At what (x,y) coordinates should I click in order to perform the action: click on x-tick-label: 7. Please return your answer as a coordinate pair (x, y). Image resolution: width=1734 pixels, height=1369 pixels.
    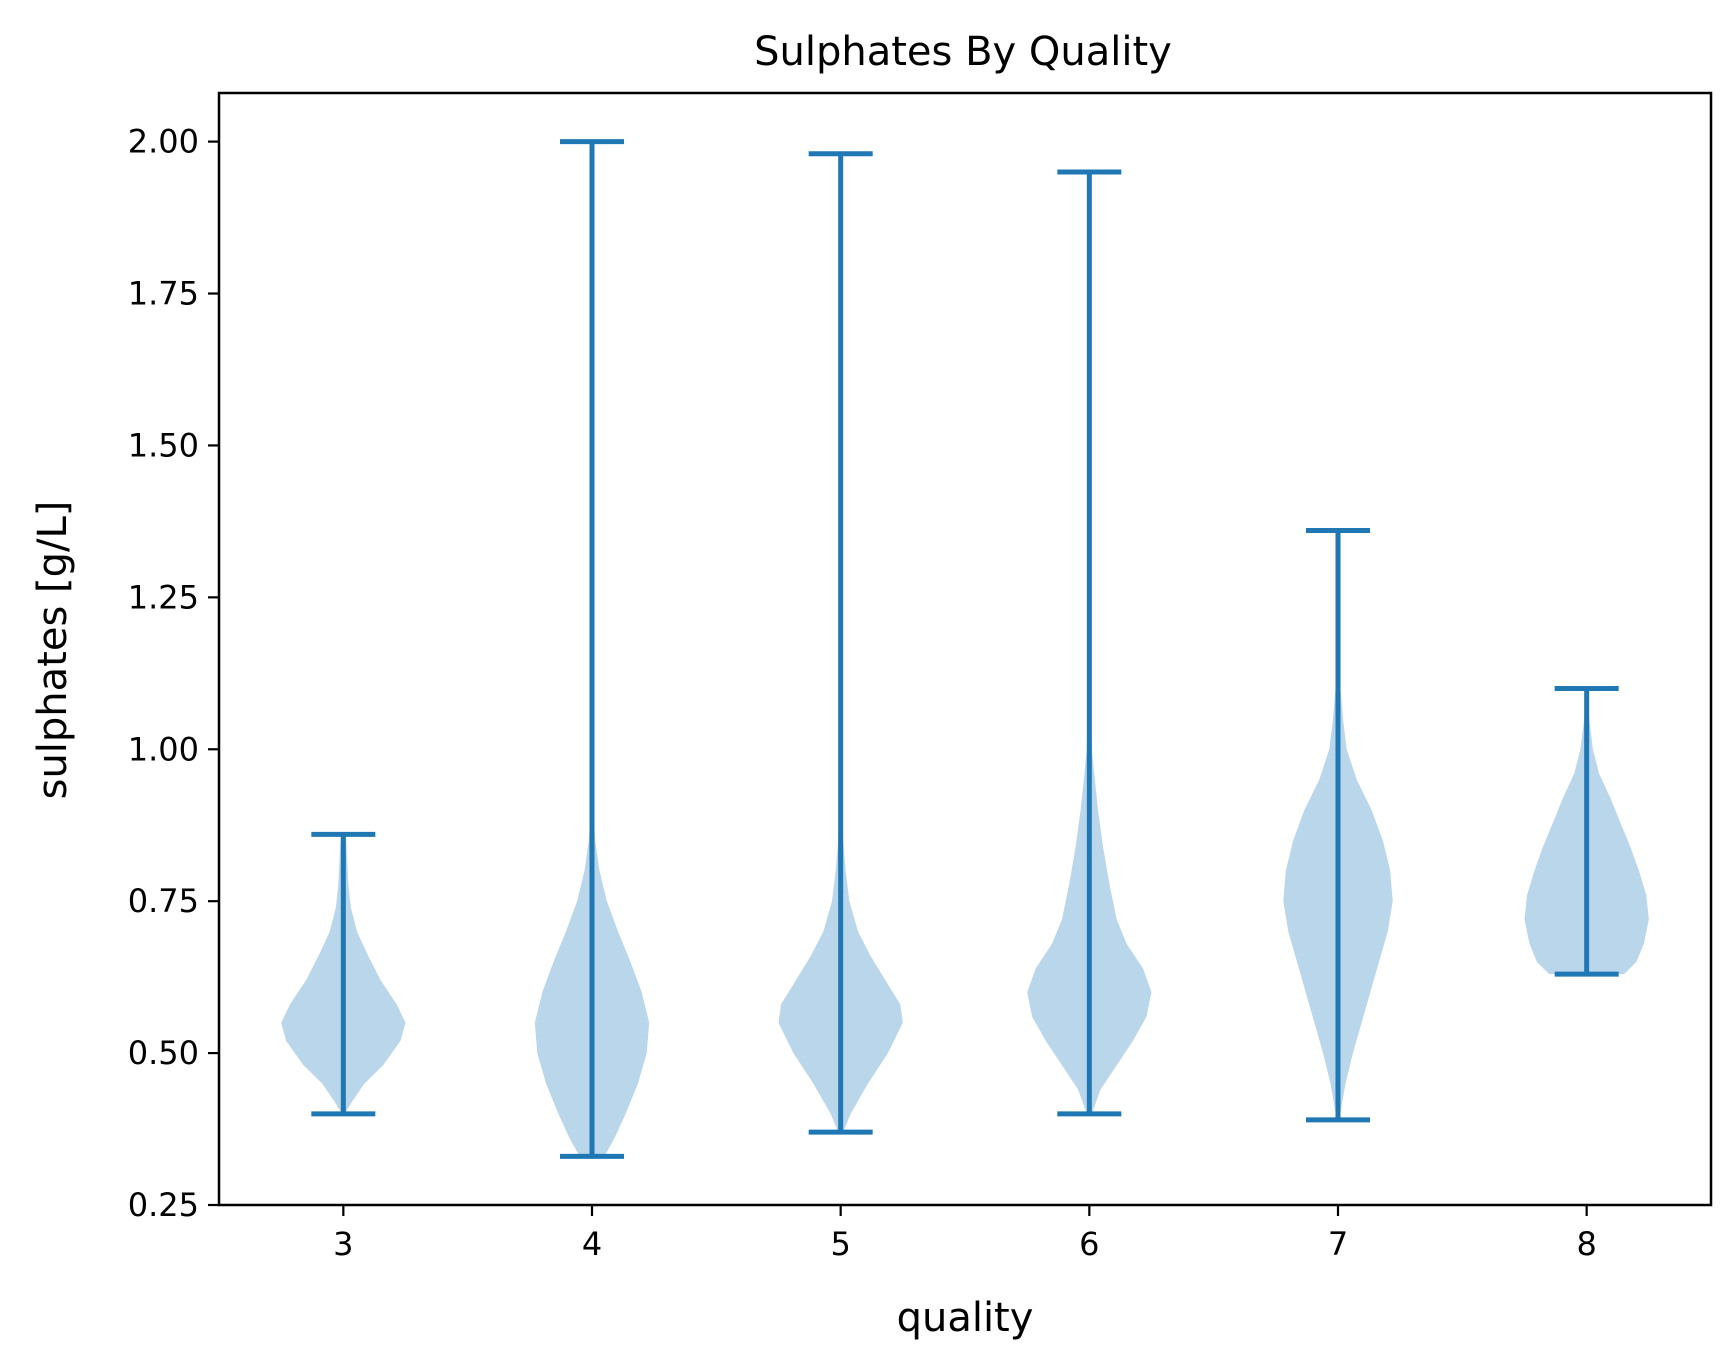
    Looking at the image, I should click on (1338, 1244).